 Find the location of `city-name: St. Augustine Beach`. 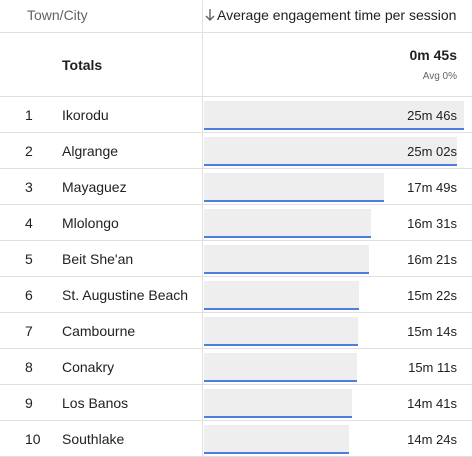

city-name: St. Augustine Beach is located at coordinates (125, 295).